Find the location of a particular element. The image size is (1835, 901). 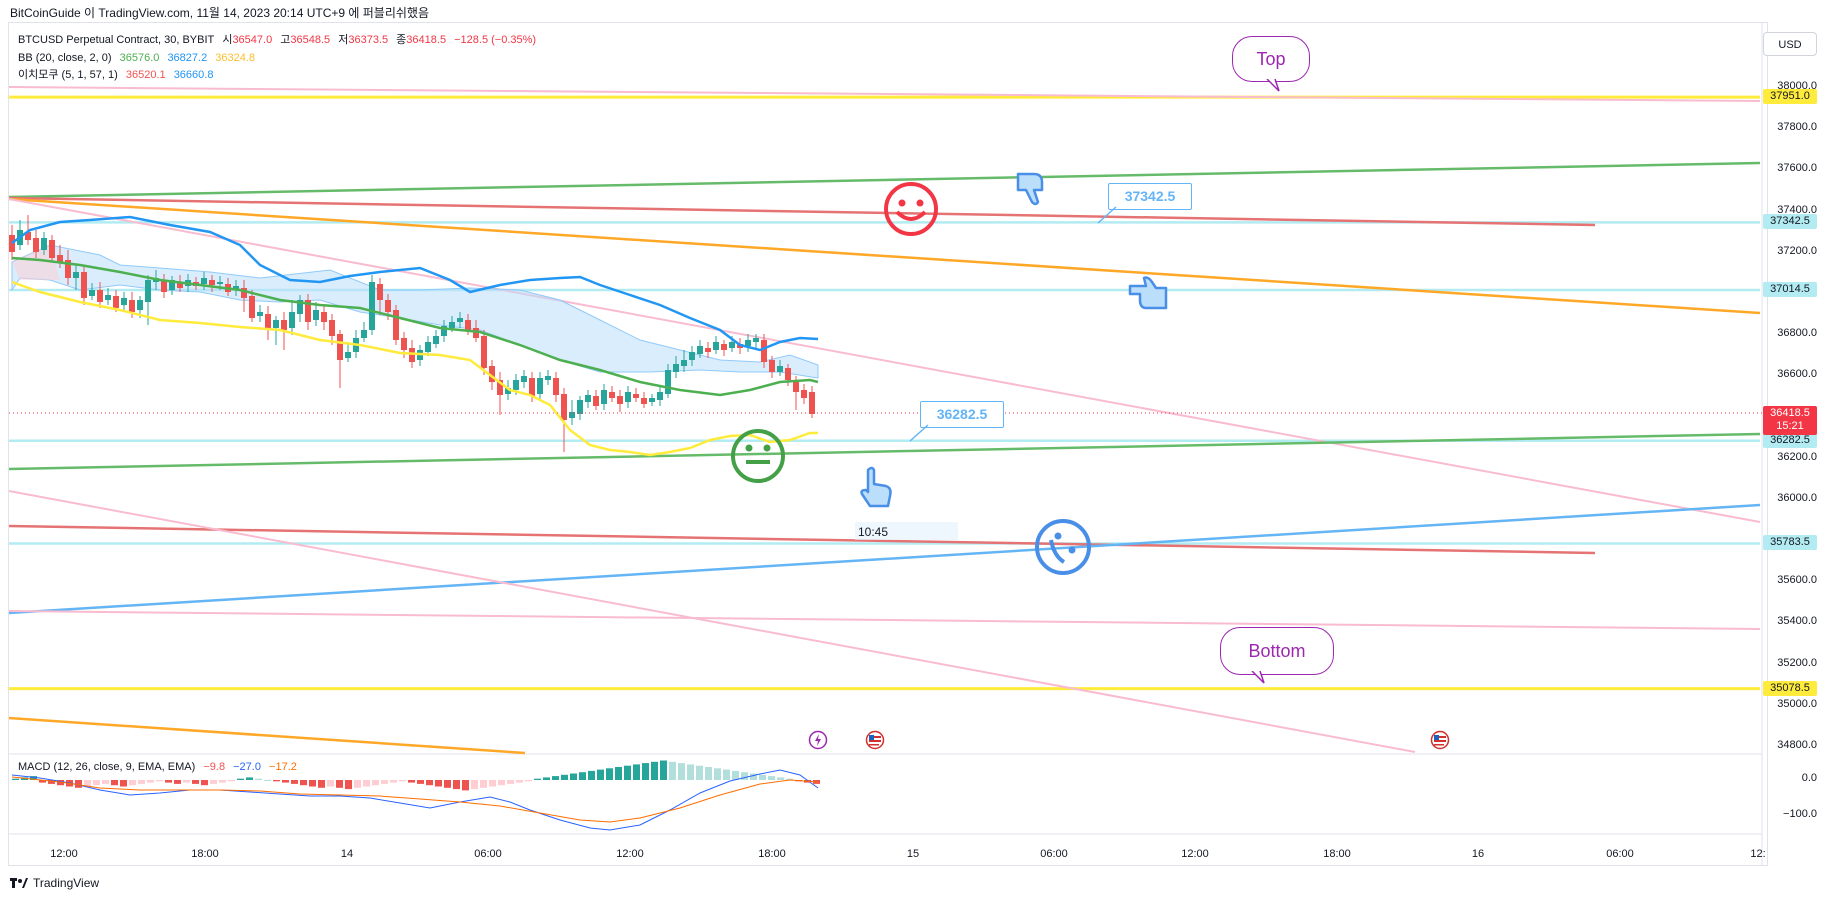

macd-histogram is located at coordinates (416, 775).